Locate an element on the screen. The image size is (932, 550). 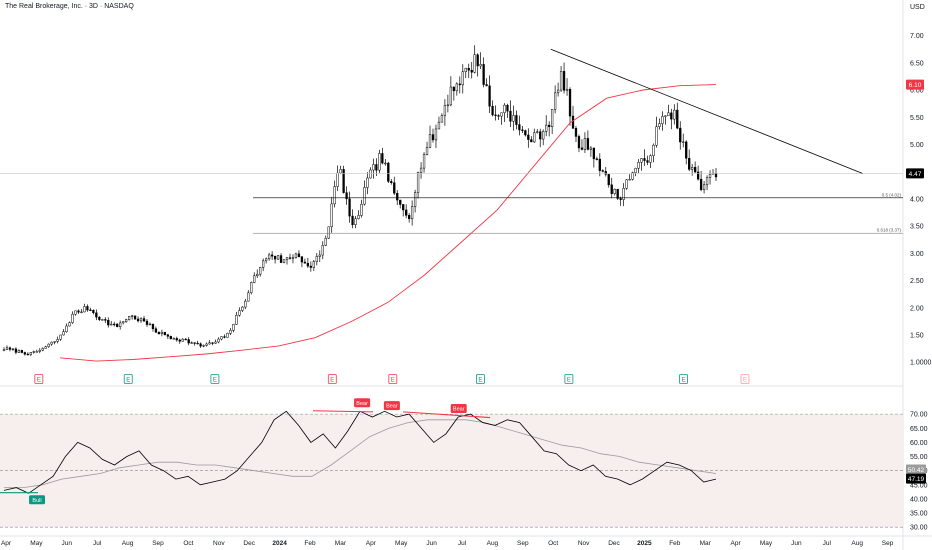
time-tick-label: Oct is located at coordinates (553, 543).